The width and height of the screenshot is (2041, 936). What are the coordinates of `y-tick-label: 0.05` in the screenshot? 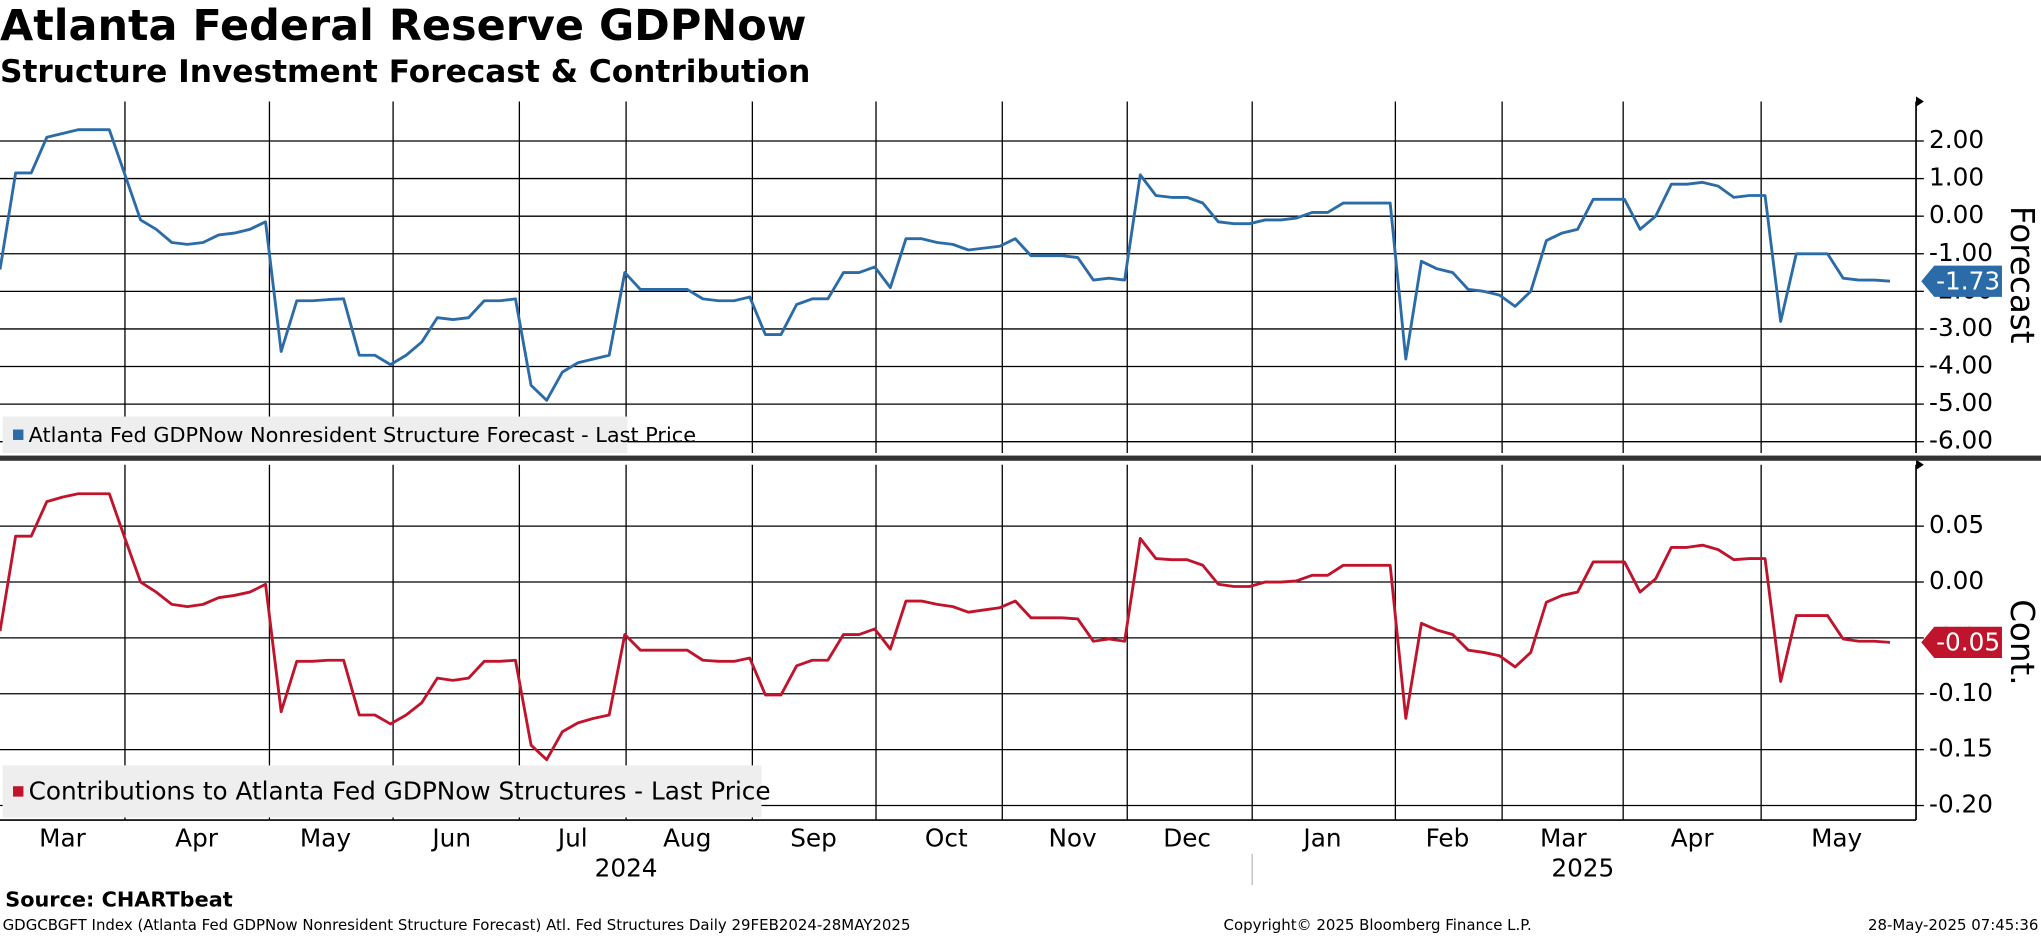 It's located at (1956, 524).